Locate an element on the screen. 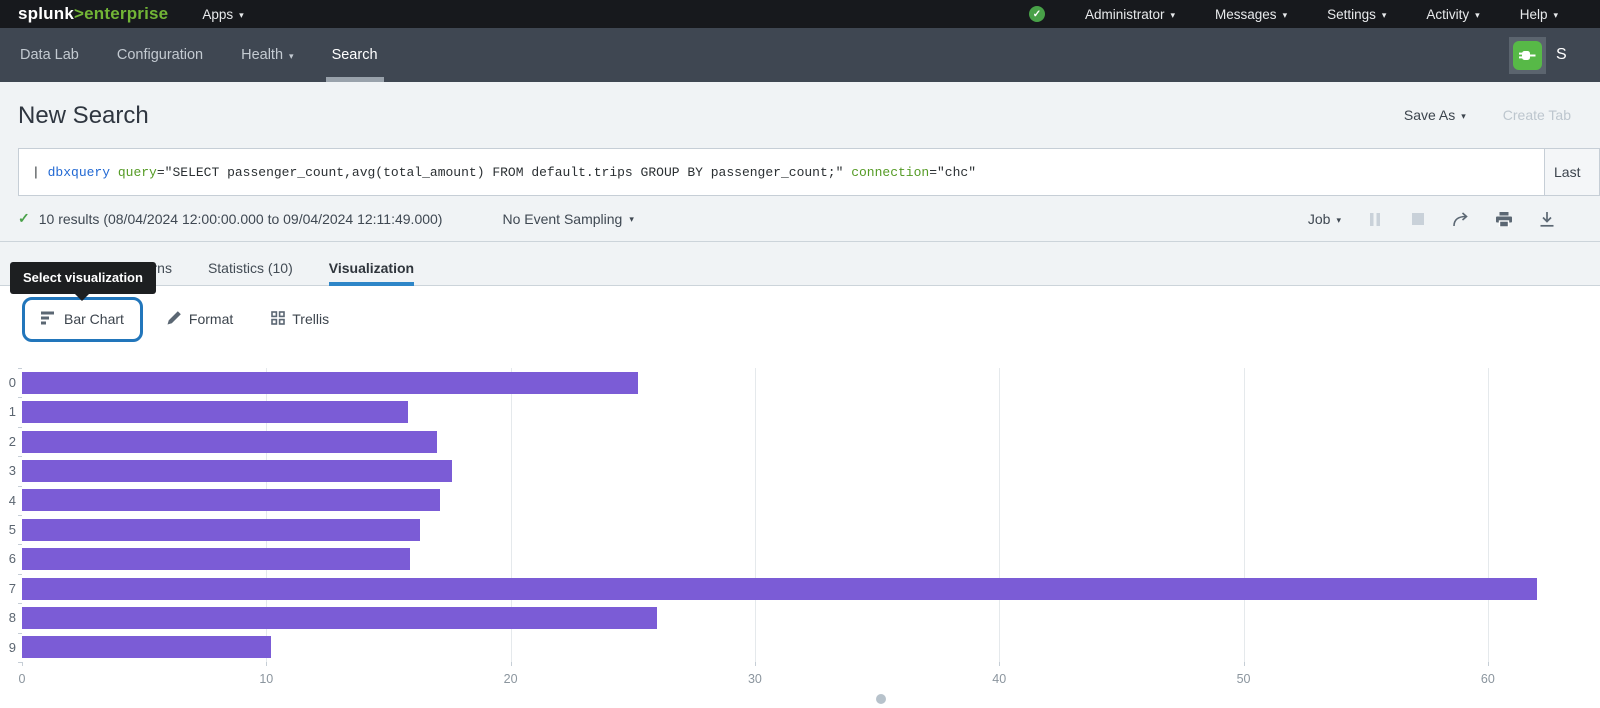 The image size is (1600, 708). tooltip: Select visualization is located at coordinates (83, 281).